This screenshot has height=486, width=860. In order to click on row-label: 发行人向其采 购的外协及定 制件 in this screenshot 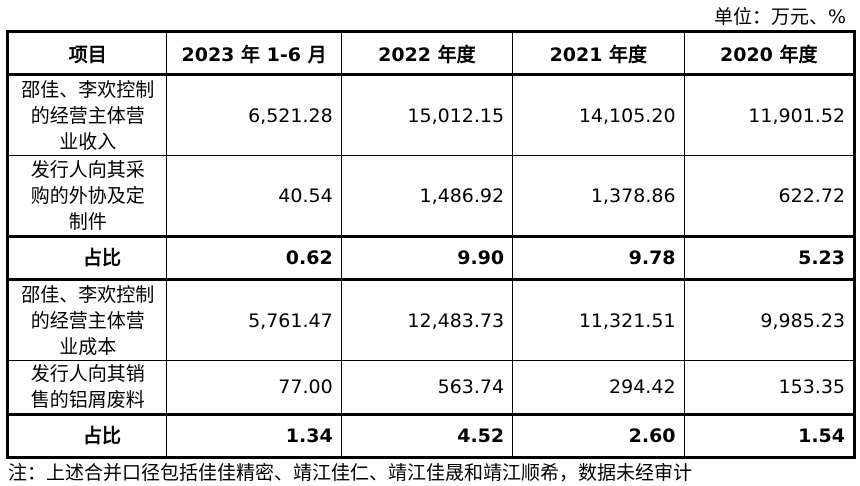, I will do `click(87, 196)`.